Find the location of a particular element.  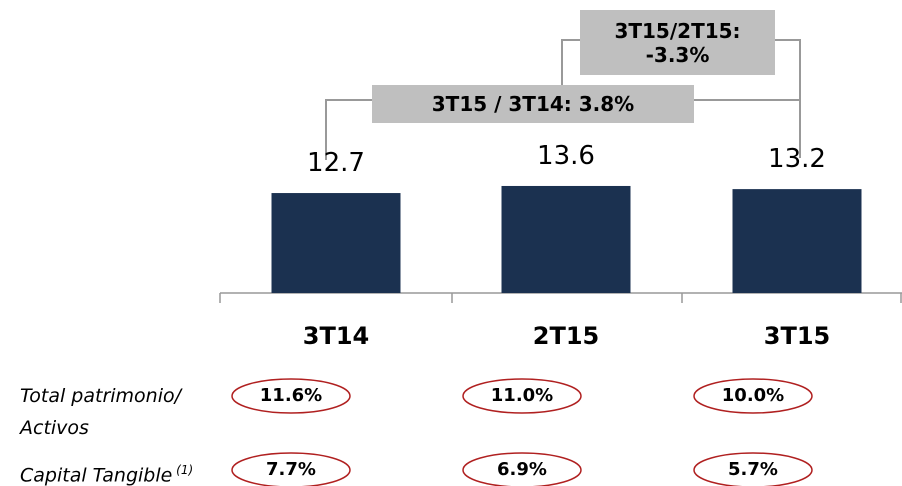

row-label: Total patrimonio/ Activos is located at coordinates (101, 412).